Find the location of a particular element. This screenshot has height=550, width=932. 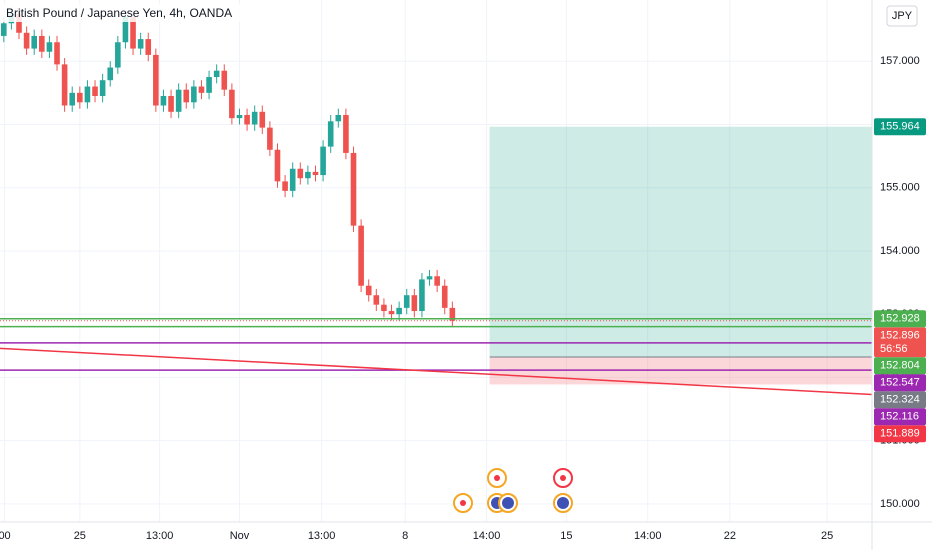

event-icons is located at coordinates (513, 490).